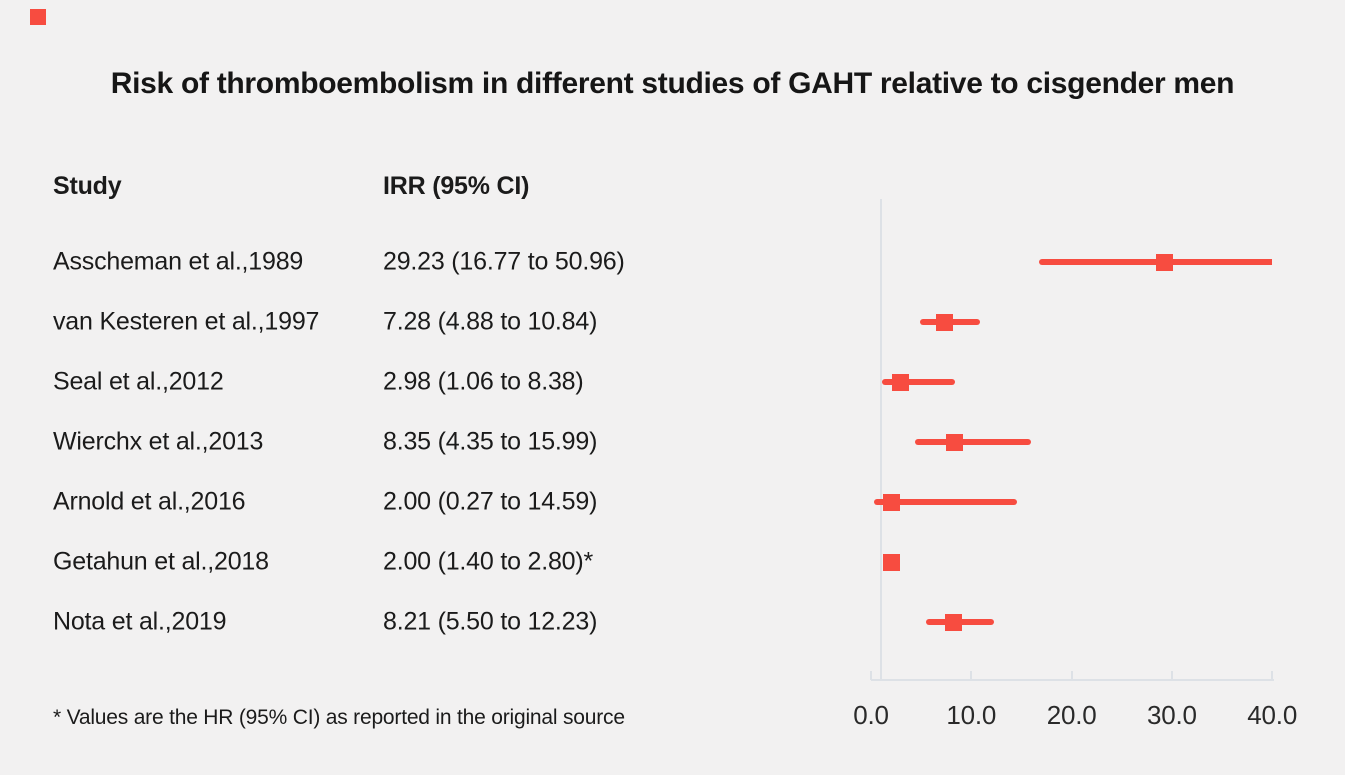  What do you see at coordinates (504, 261) in the screenshot?
I see `irr-value: 29.23 (16.77 to 50.96)` at bounding box center [504, 261].